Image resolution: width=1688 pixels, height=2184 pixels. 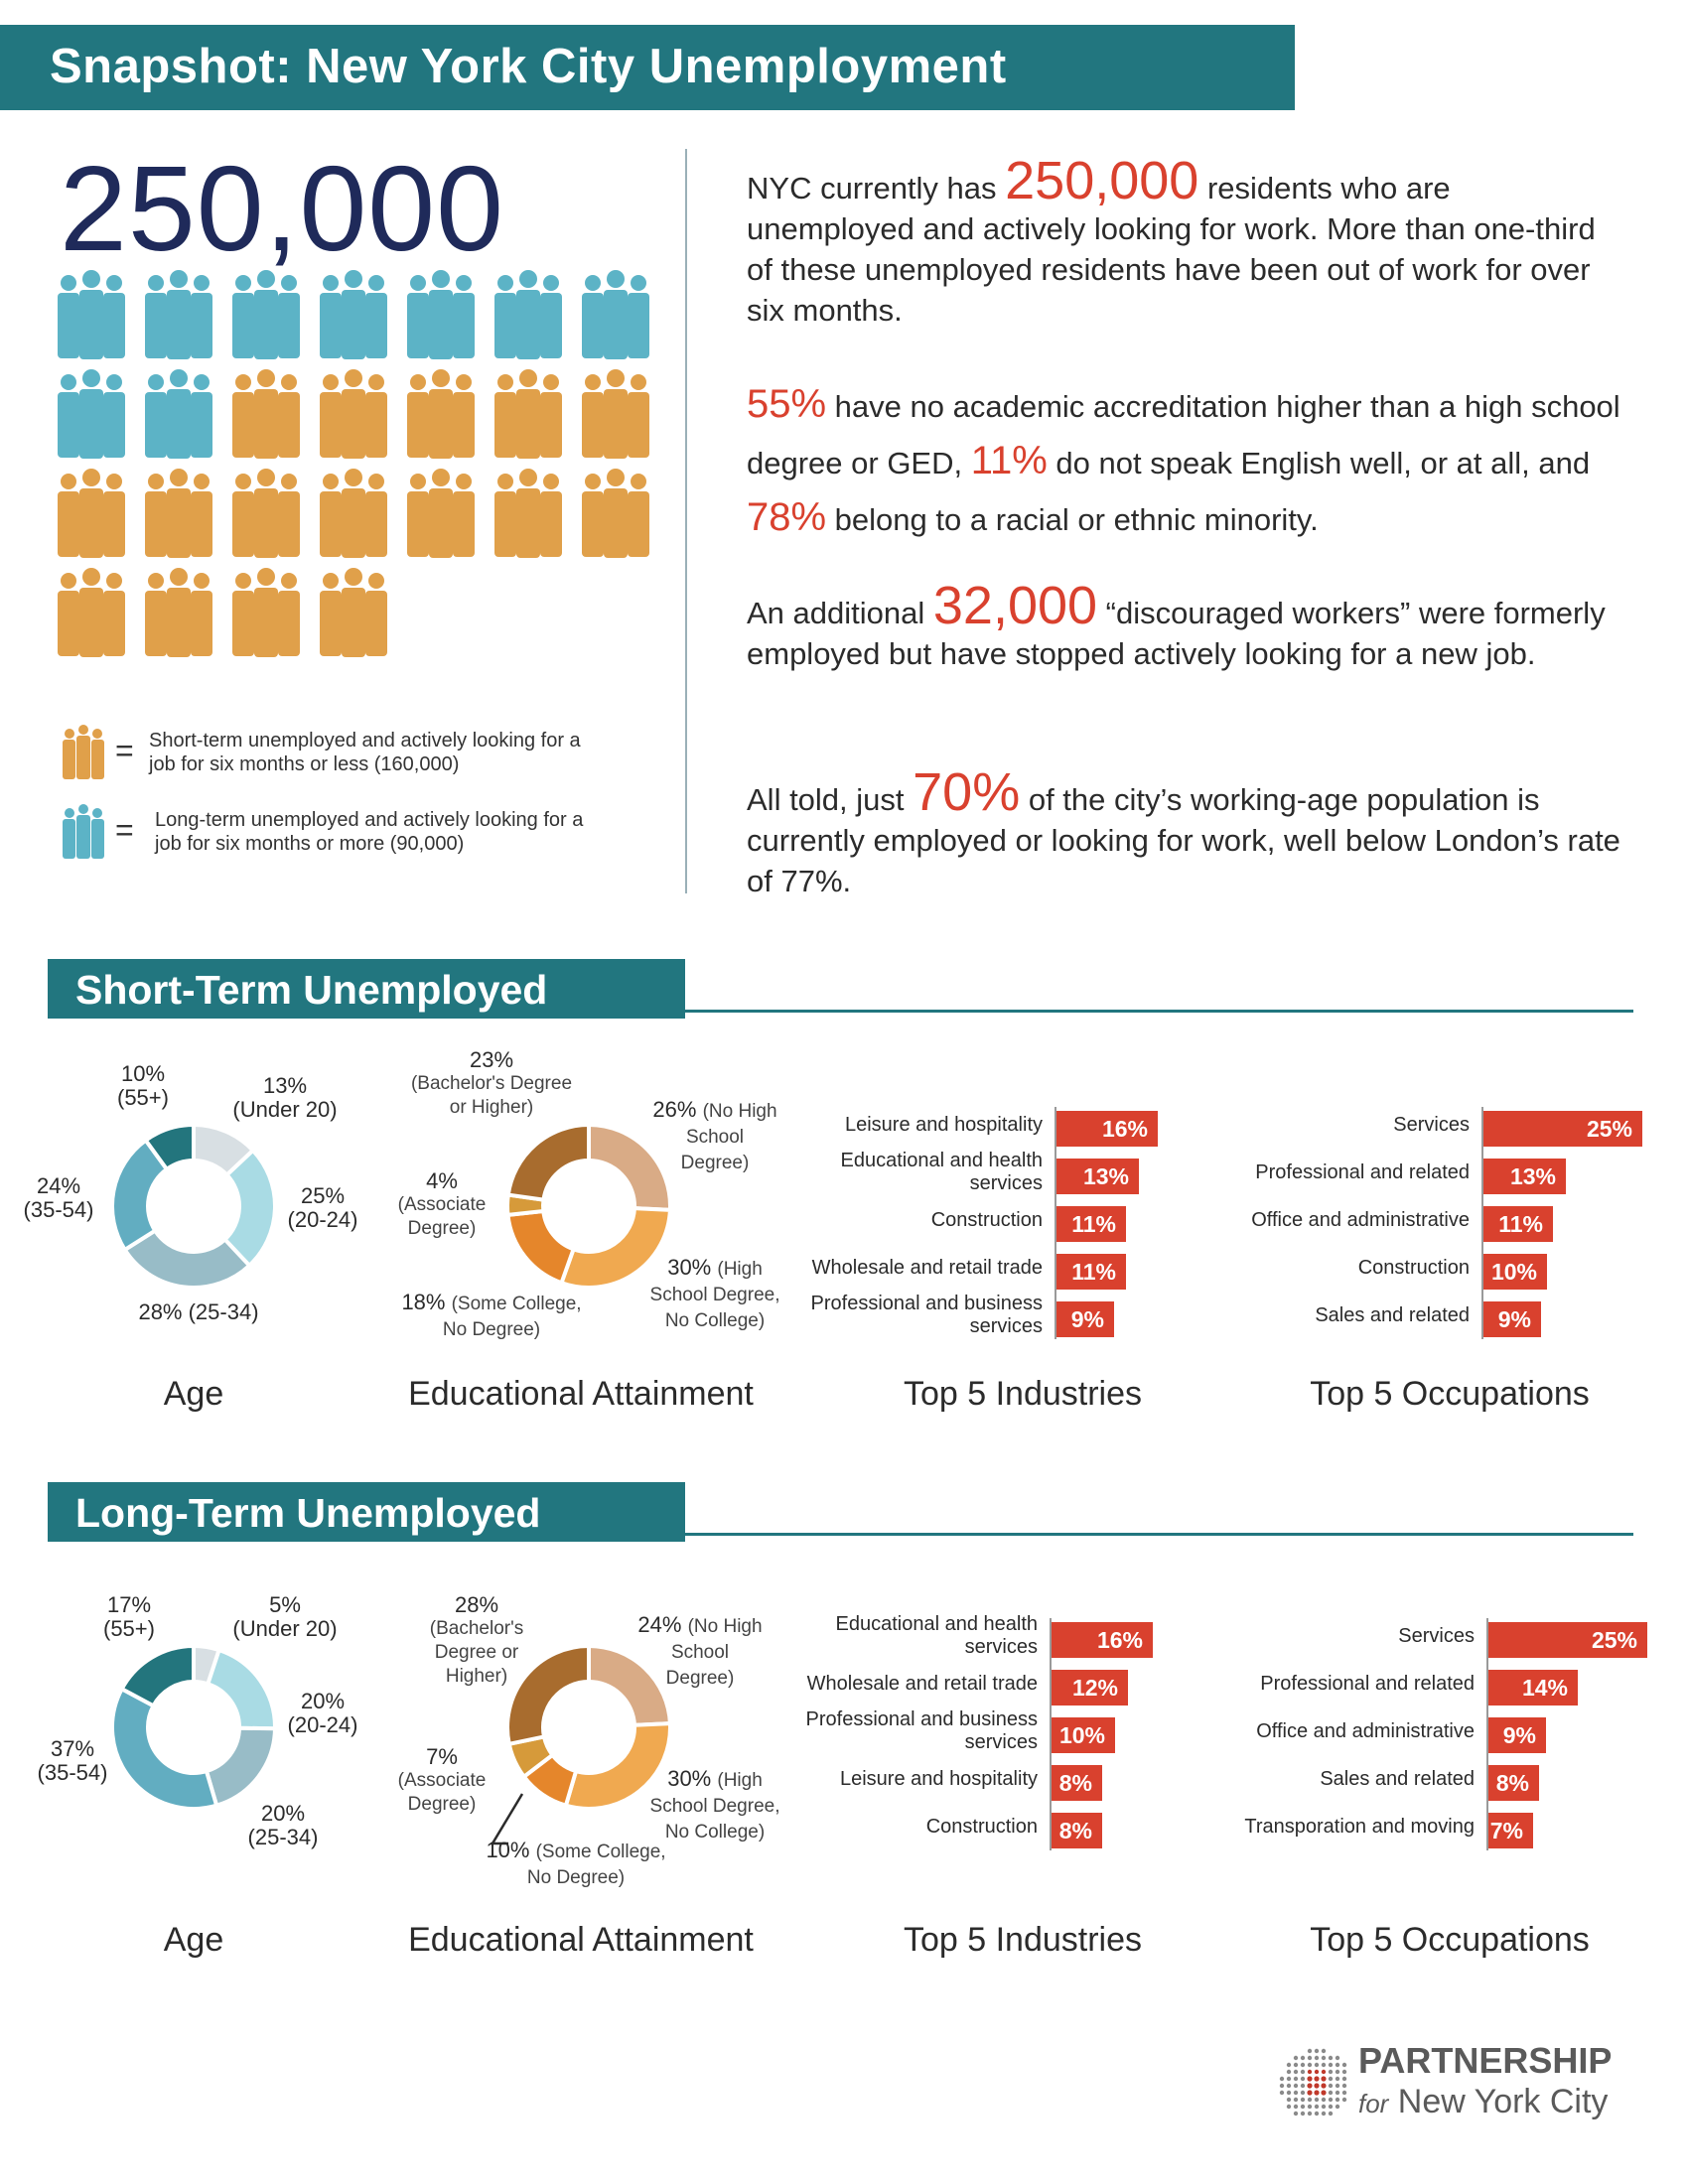 What do you see at coordinates (507, 1819) in the screenshot?
I see `leader-line` at bounding box center [507, 1819].